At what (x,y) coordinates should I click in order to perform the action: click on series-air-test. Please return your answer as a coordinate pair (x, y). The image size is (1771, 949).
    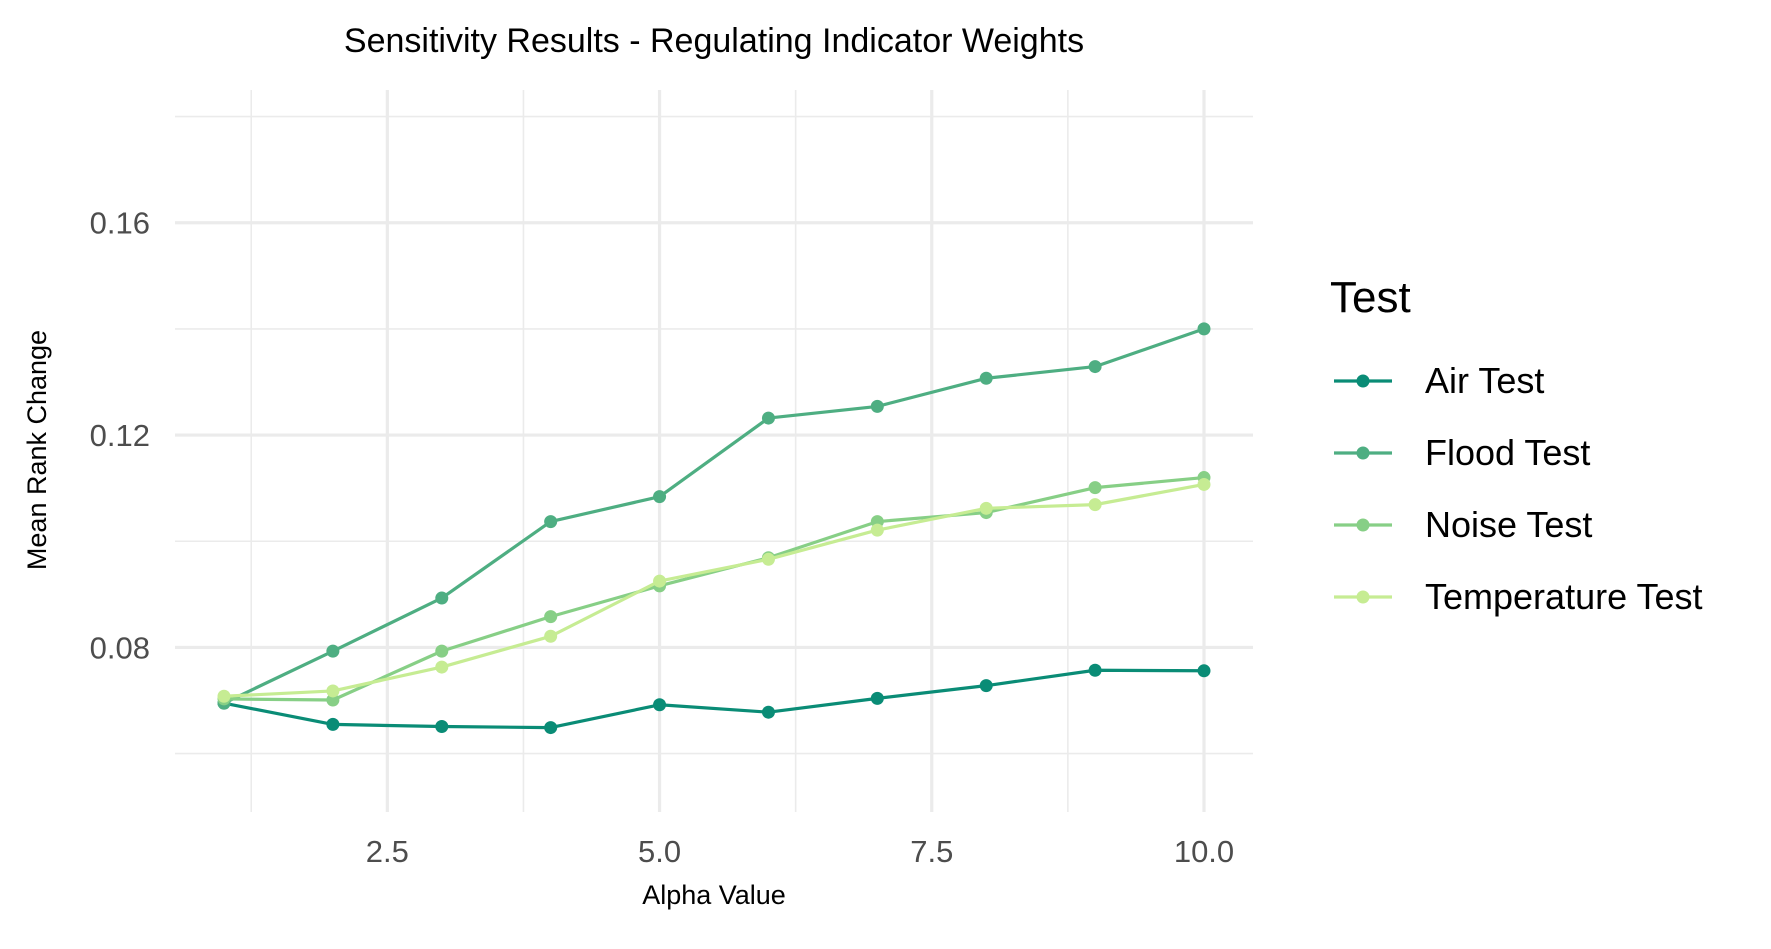
    Looking at the image, I should click on (714, 699).